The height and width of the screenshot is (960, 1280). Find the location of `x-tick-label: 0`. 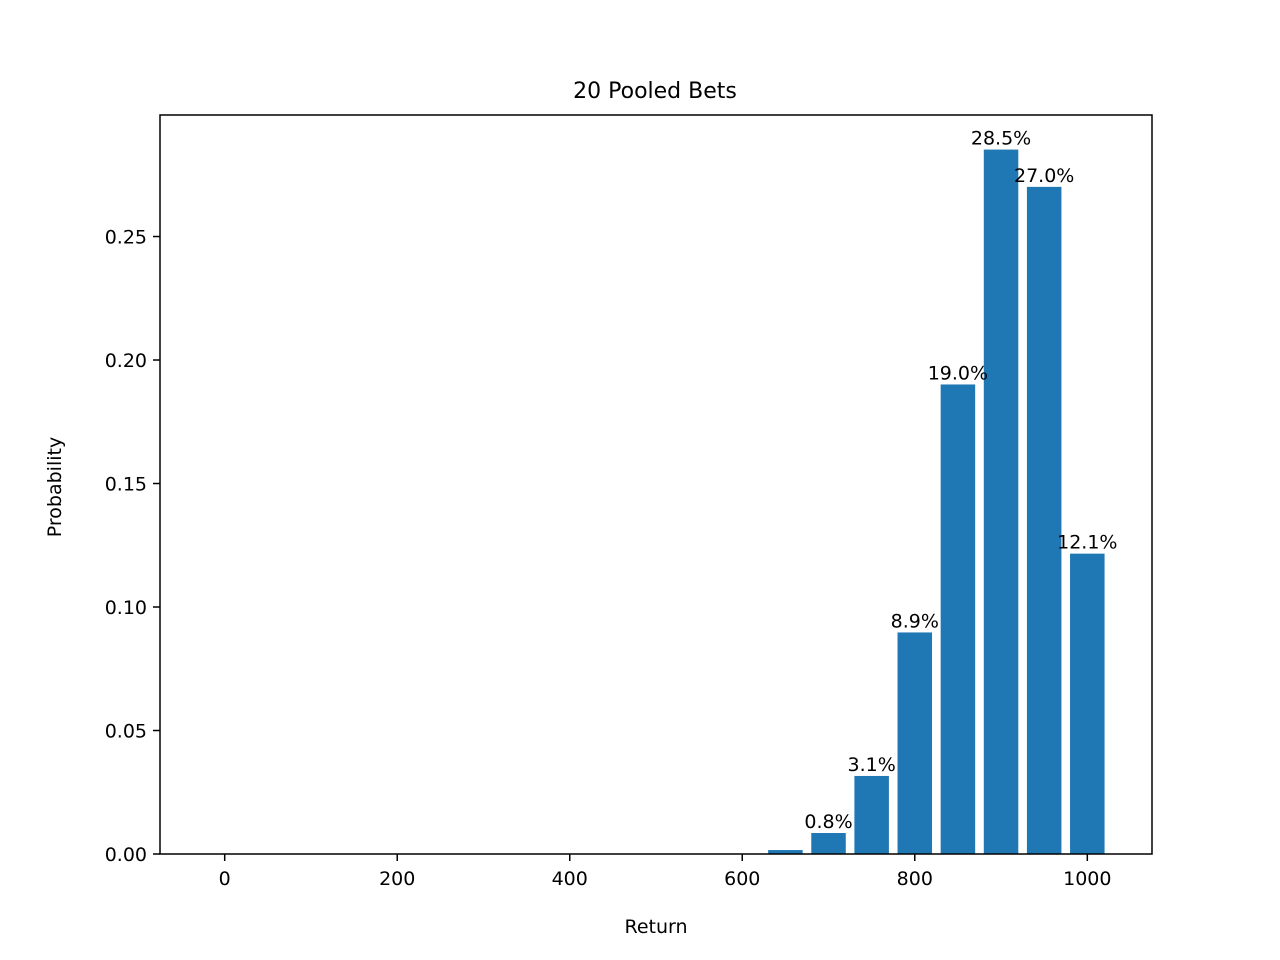

x-tick-label: 0 is located at coordinates (225, 879).